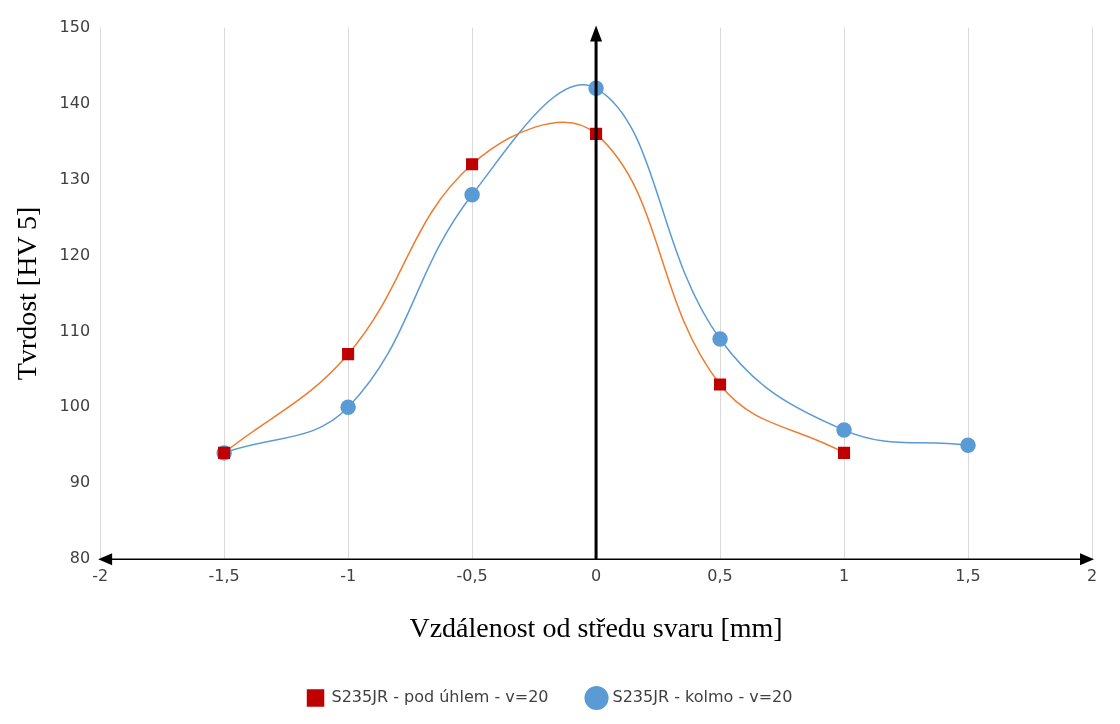 The height and width of the screenshot is (724, 1120). Describe the element at coordinates (27, 293) in the screenshot. I see `y-axis-title: Tvrdost [HV 5]` at that location.